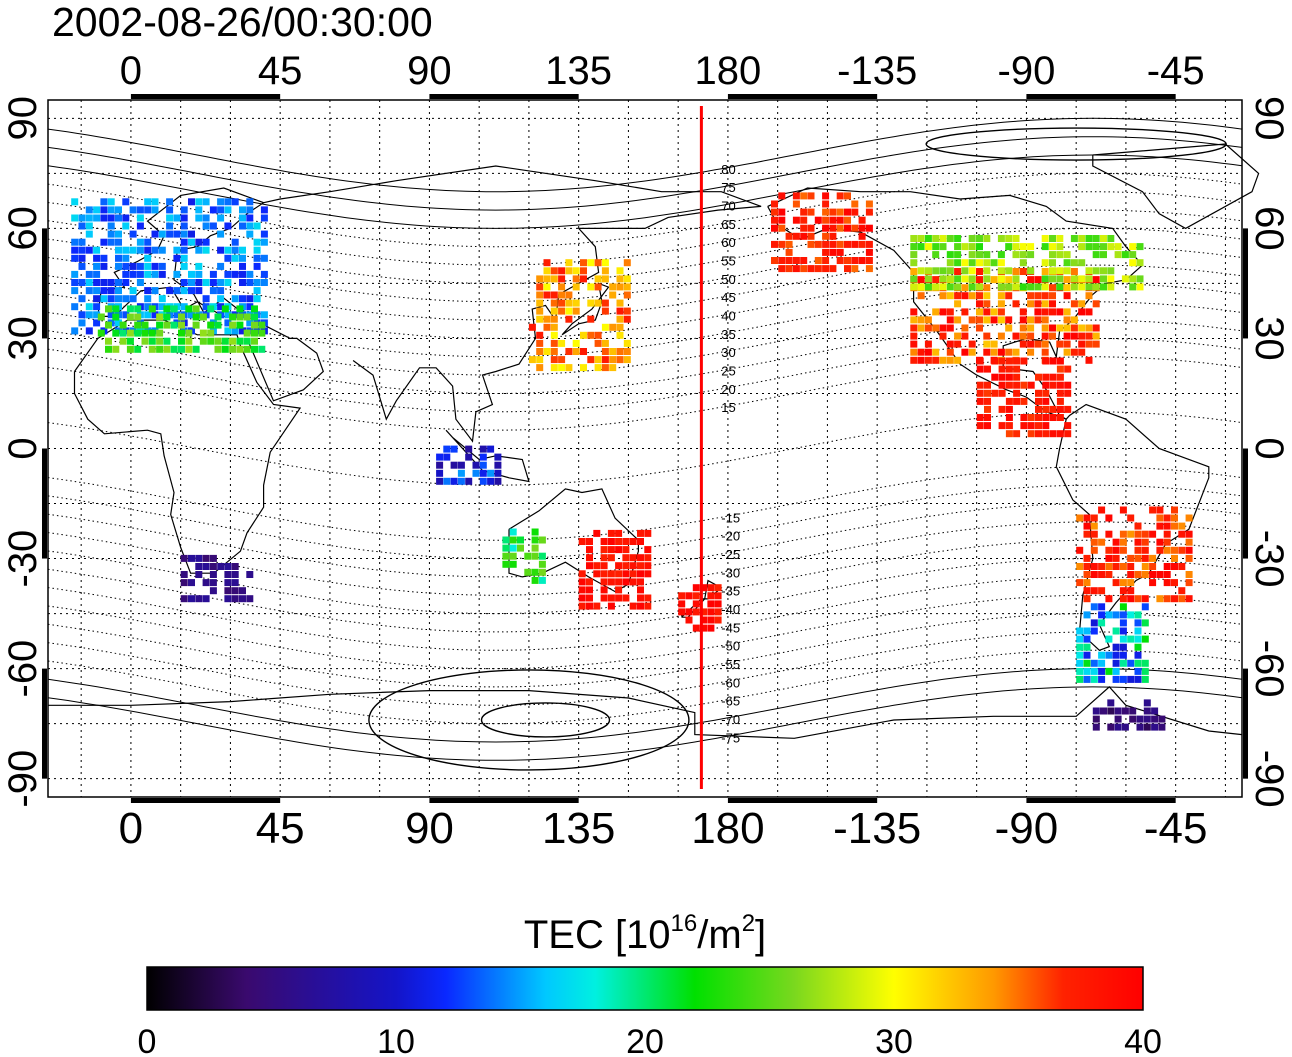 This screenshot has height=1057, width=1292. Describe the element at coordinates (663, 828) in the screenshot. I see `x-tick-labels-bottom: 0 45 90 135 180 -135 -90 -45` at that location.